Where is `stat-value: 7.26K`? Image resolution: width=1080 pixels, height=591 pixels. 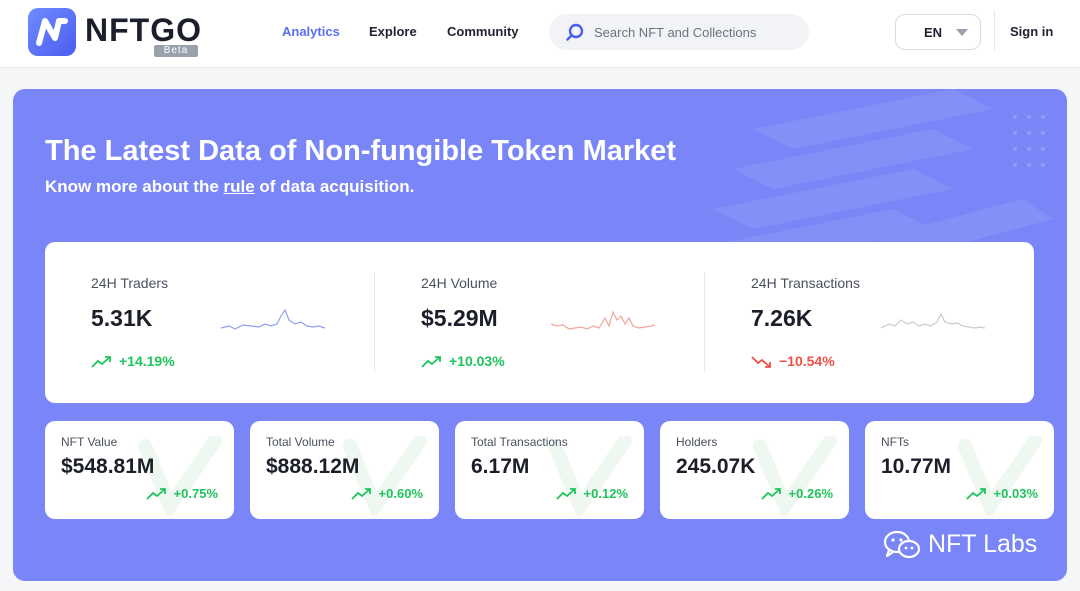
stat-value: 7.26K is located at coordinates (782, 318).